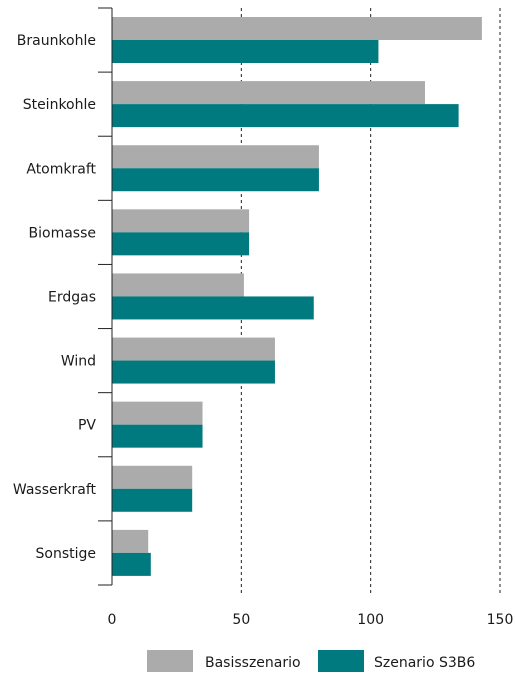 The image size is (515, 674). Describe the element at coordinates (311, 620) in the screenshot. I see `x-tick-labels: 0 50 100 150` at that location.